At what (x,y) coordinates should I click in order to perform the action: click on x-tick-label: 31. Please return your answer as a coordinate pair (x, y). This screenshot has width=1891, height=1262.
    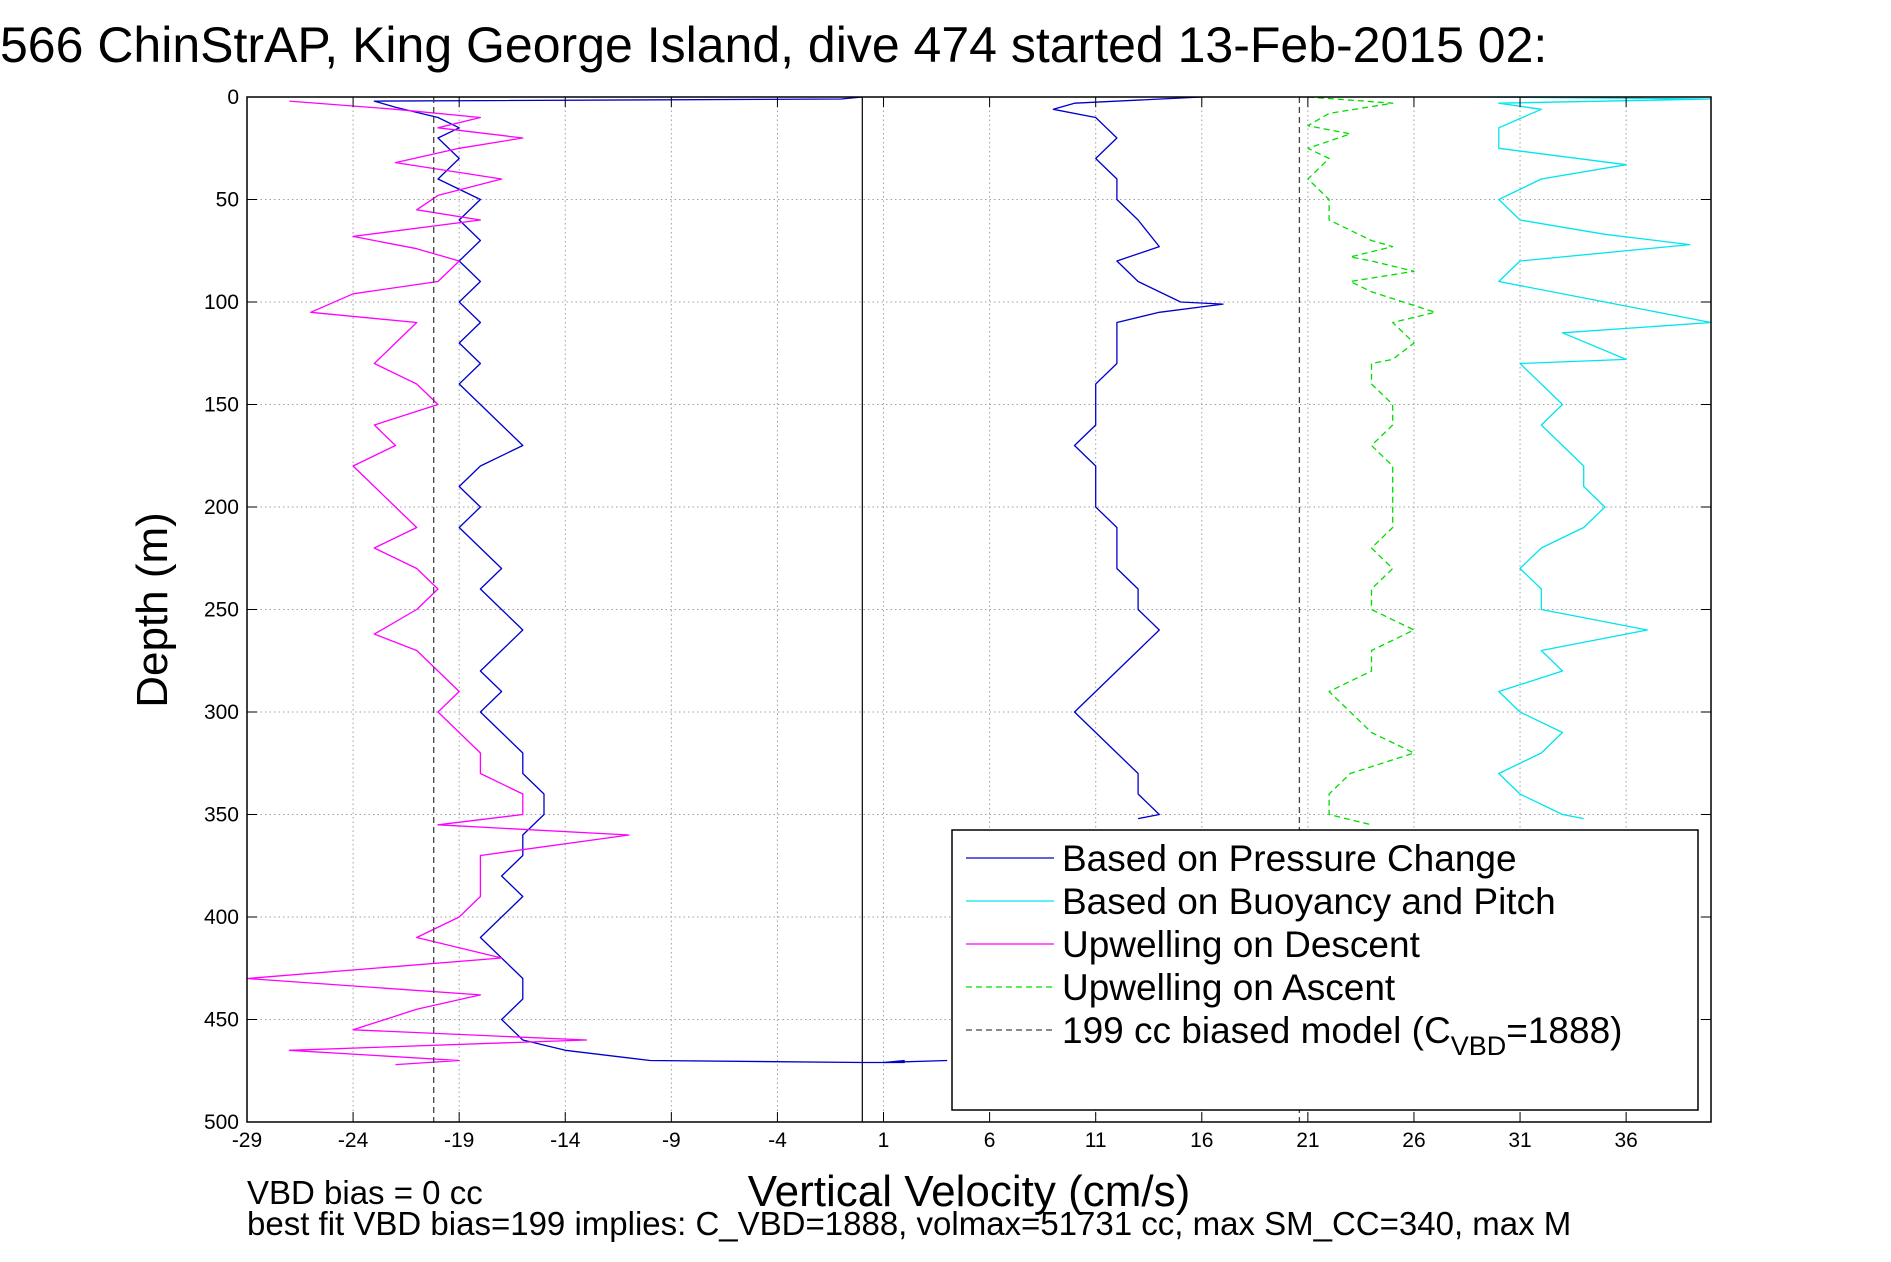
    Looking at the image, I should click on (1519, 1140).